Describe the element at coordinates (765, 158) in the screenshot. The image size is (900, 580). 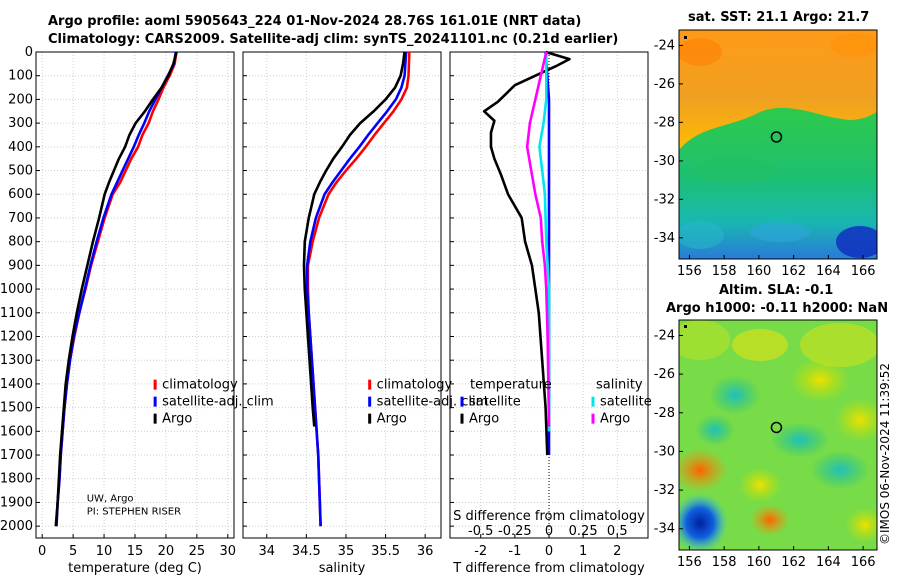
I see `sst-map-axes: 156 158 160 162 164 166 -24 -26 -28 -30 -32 -34` at that location.